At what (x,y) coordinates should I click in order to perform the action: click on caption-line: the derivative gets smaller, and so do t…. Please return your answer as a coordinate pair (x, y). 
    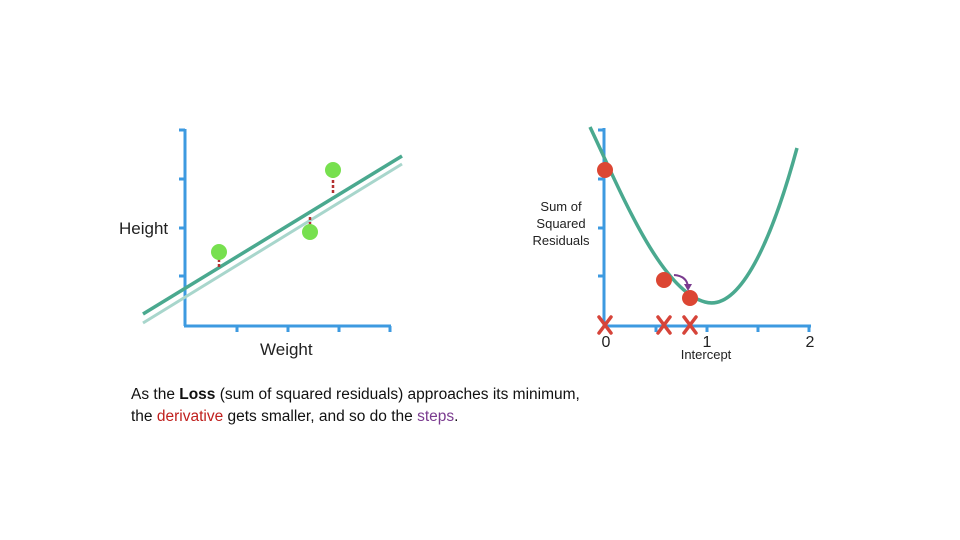
    Looking at the image, I should click on (441, 417).